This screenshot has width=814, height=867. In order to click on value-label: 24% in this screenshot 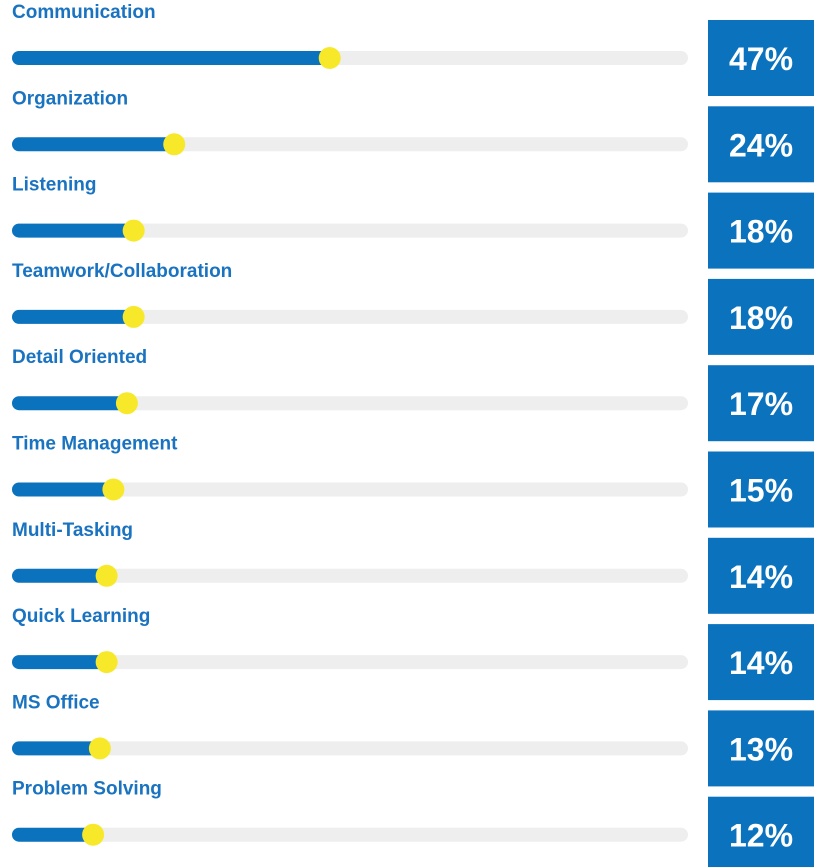, I will do `click(761, 145)`.